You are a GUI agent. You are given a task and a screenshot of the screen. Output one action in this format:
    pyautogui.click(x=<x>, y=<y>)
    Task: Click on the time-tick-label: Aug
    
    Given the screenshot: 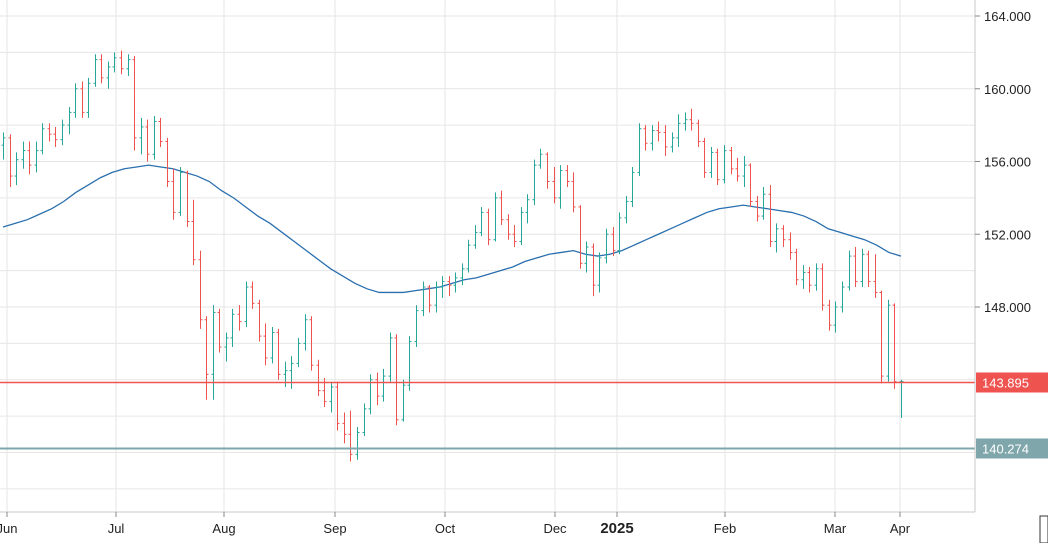 What is the action you would take?
    pyautogui.click(x=223, y=528)
    